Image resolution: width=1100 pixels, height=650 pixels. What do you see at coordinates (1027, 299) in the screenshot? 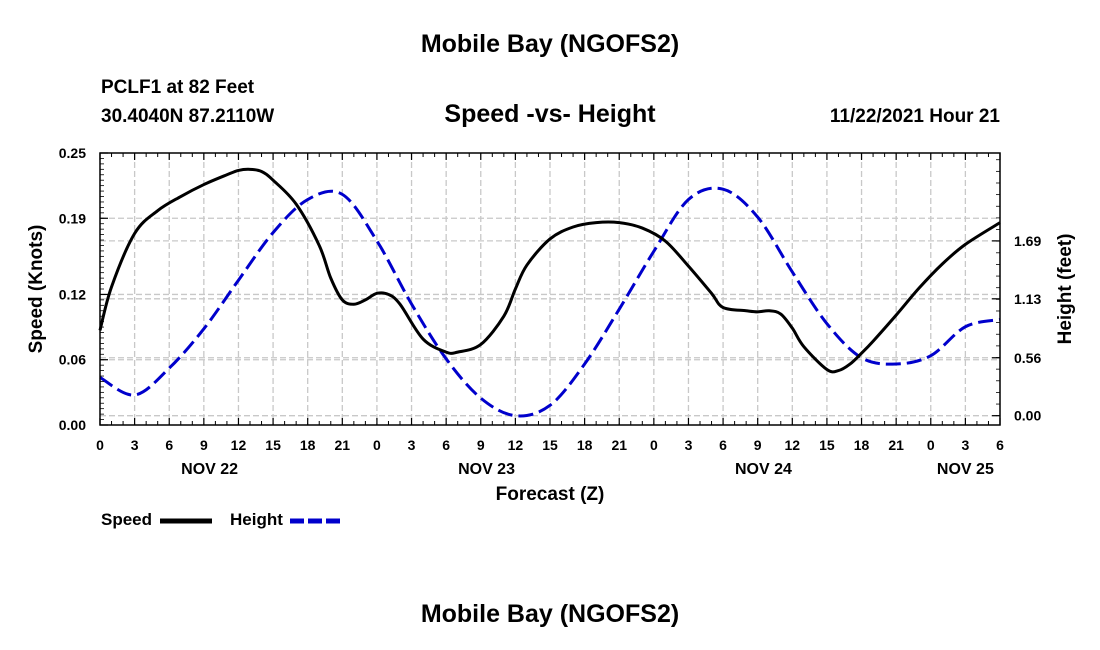
I see `y2-tick-label: 1.13` at bounding box center [1027, 299].